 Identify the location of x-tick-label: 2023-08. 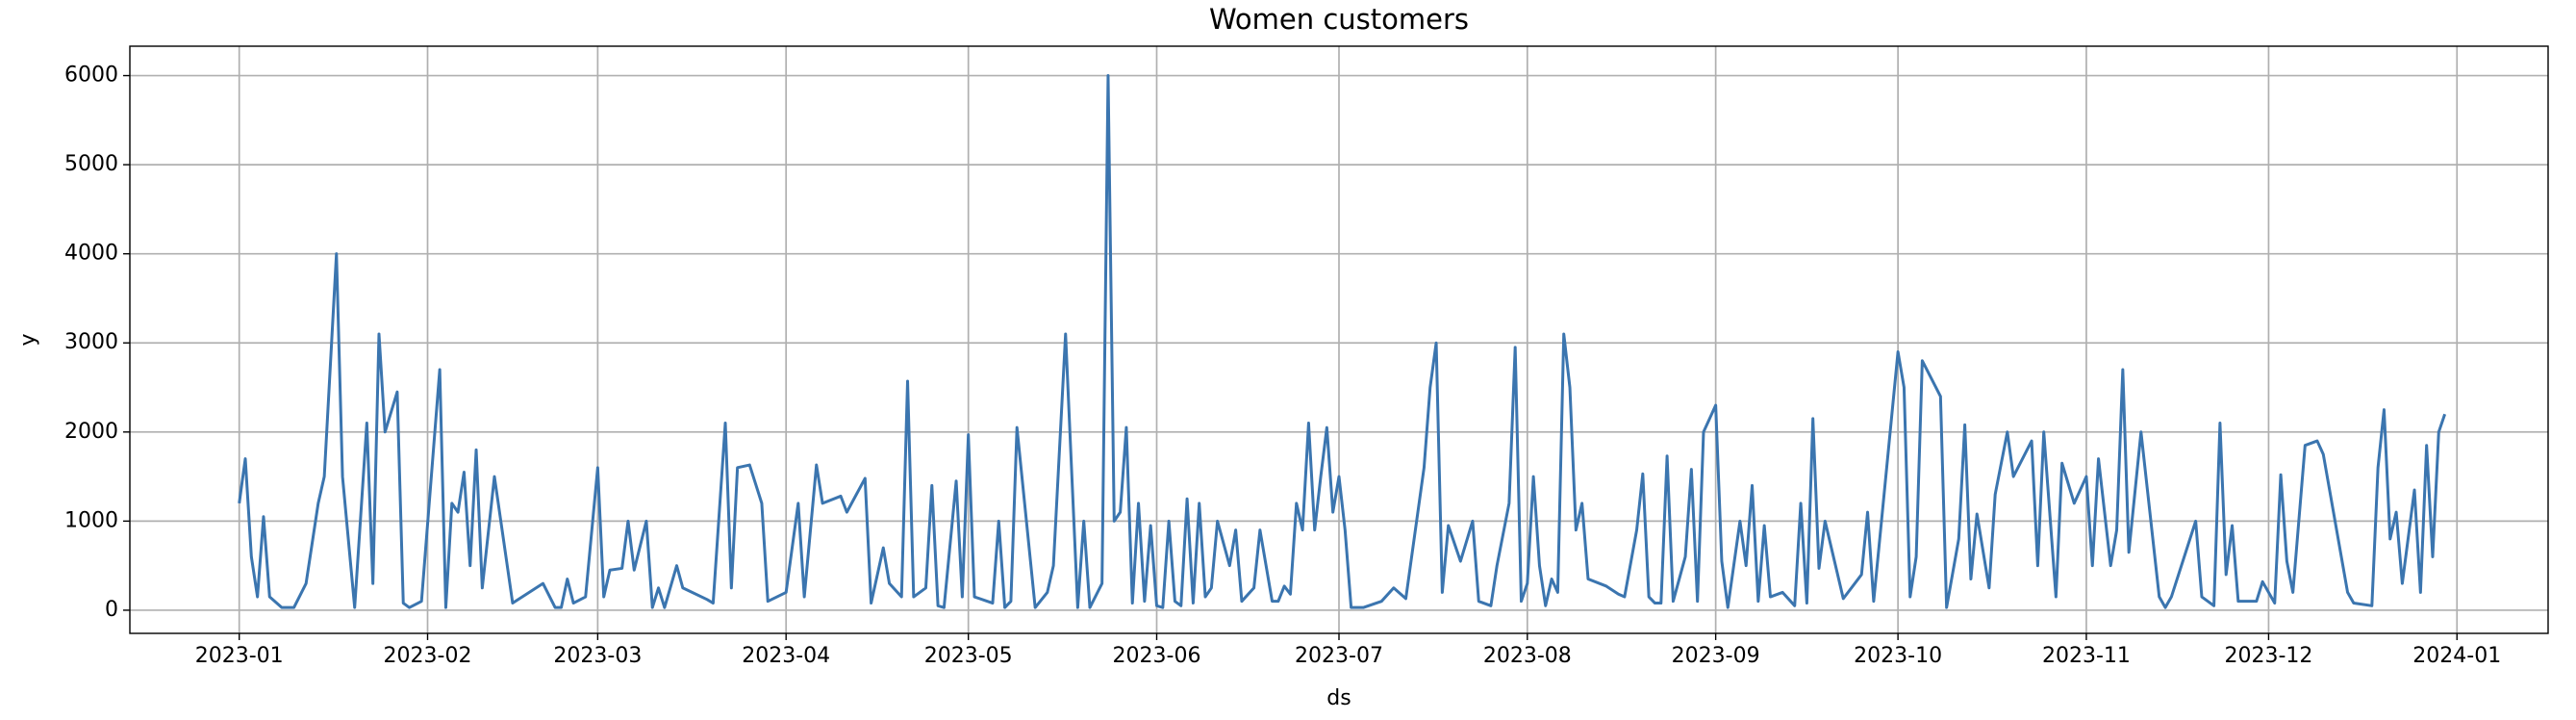
(1528, 656).